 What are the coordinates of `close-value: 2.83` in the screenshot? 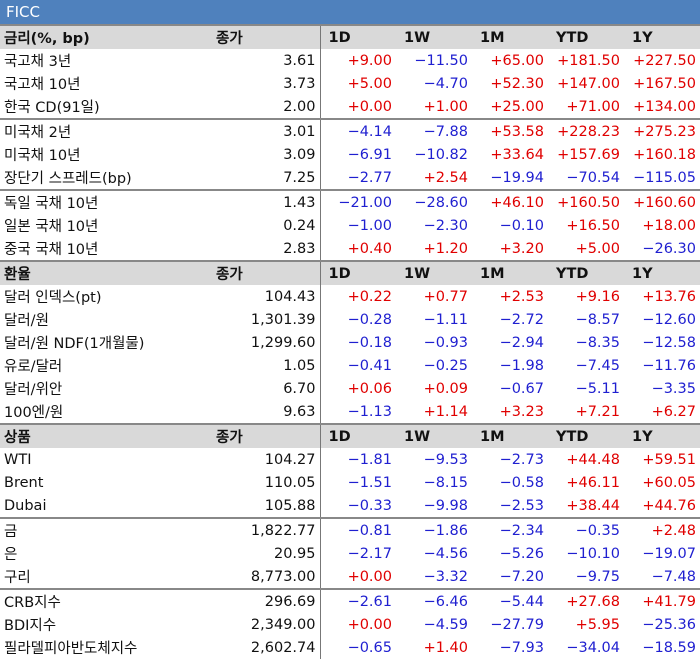 It's located at (266, 249).